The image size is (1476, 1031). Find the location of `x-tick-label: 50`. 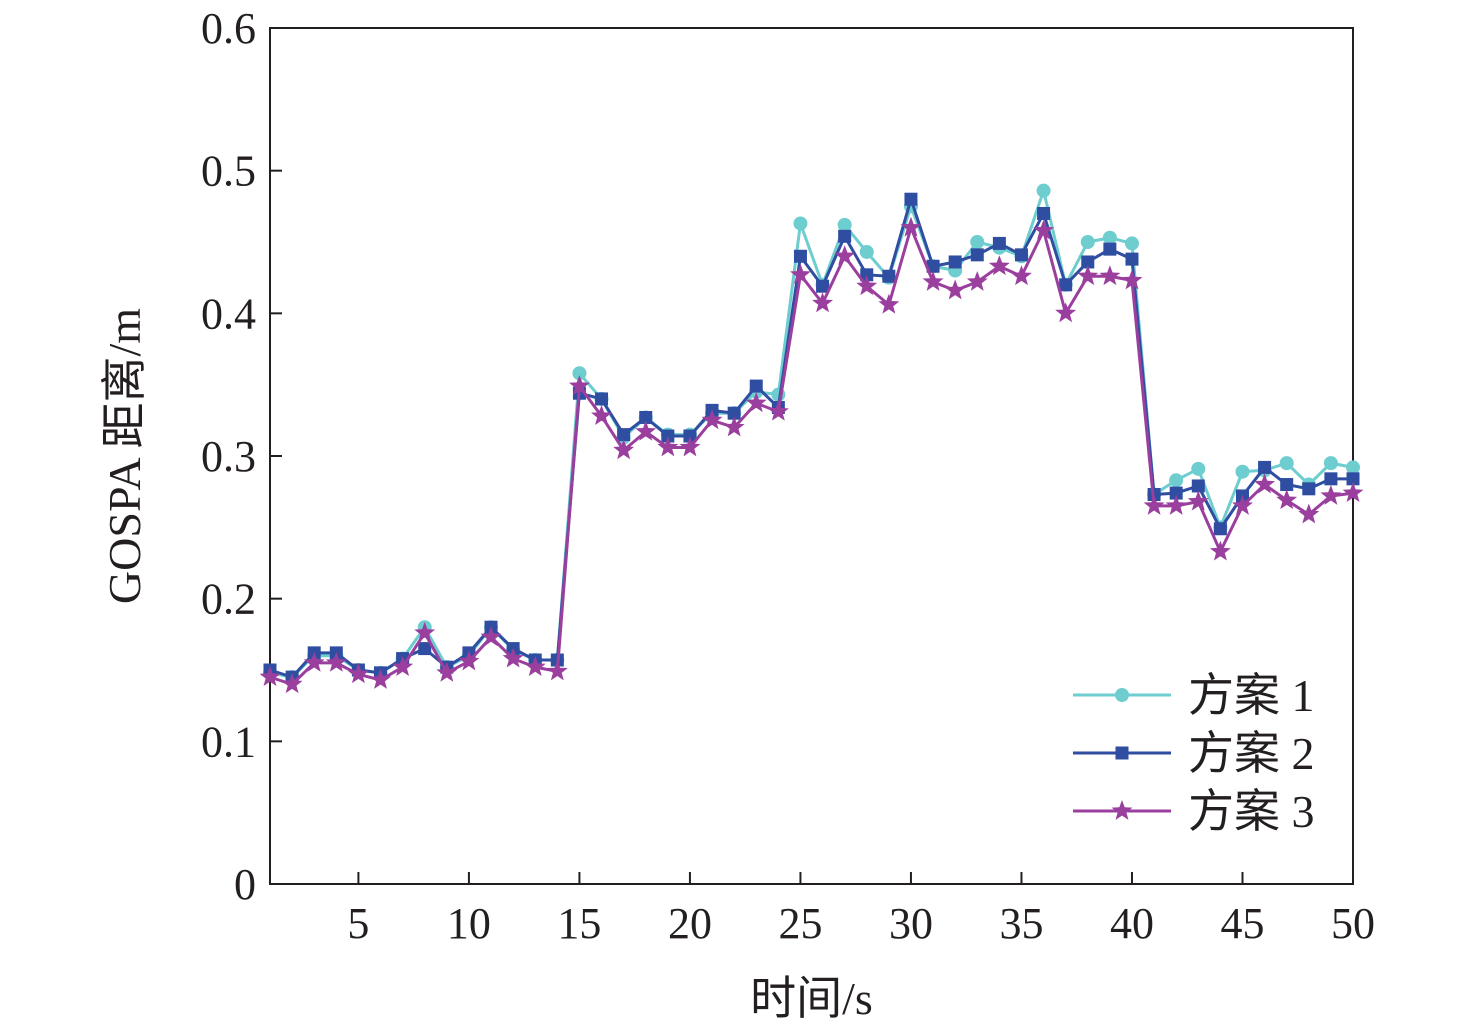

x-tick-label: 50 is located at coordinates (1353, 923).